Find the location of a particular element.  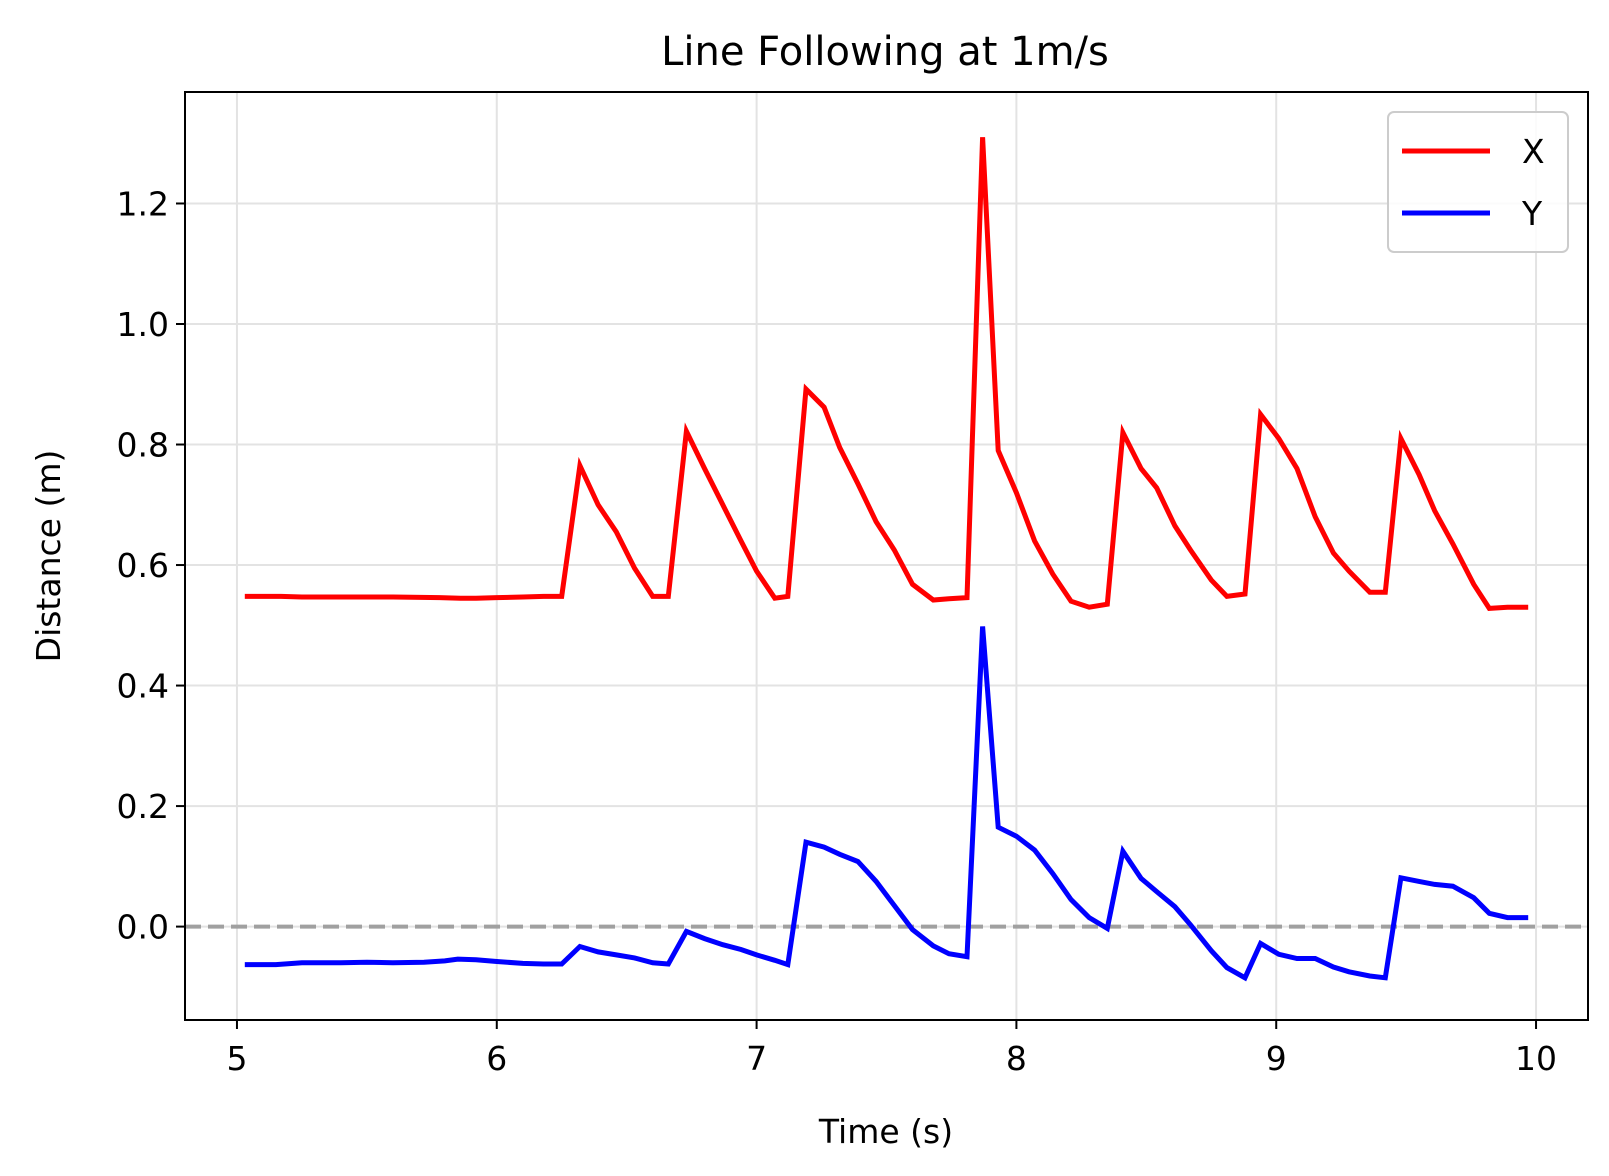

y-tick-label: 1.2 is located at coordinates (143, 203).